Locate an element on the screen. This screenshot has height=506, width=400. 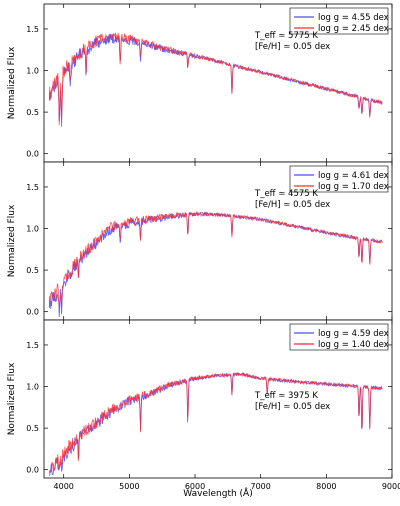
panel-1-ytick-label: 0.5 is located at coordinates (32, 112).